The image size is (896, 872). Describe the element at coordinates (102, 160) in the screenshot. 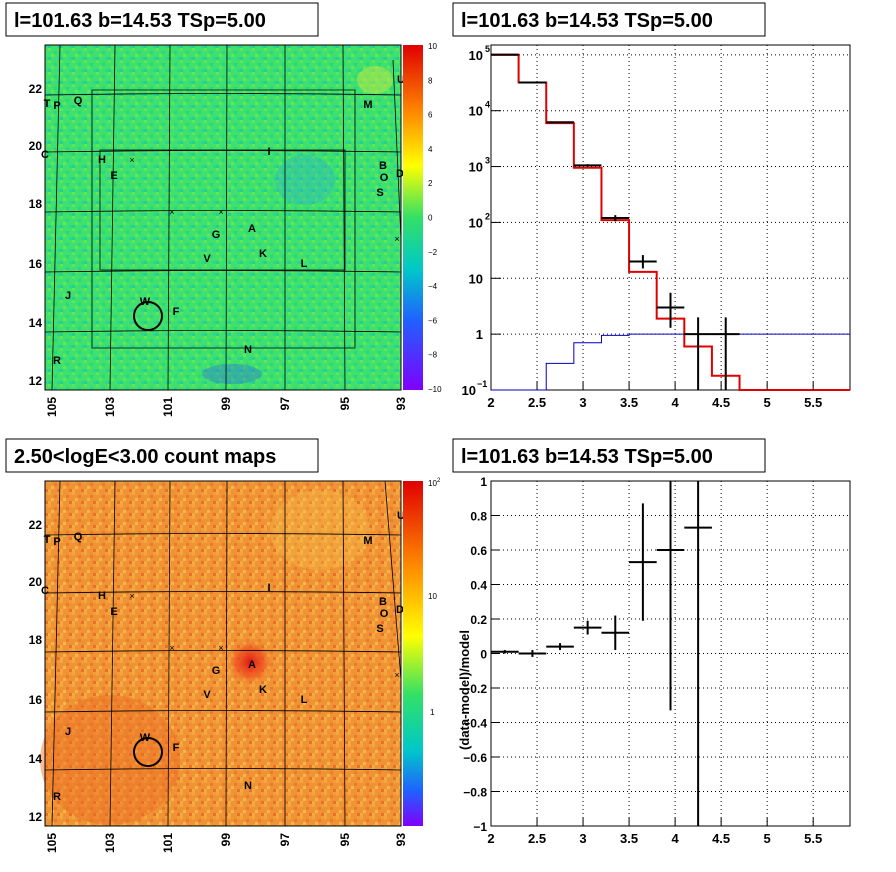

I see `source-label: H` at that location.